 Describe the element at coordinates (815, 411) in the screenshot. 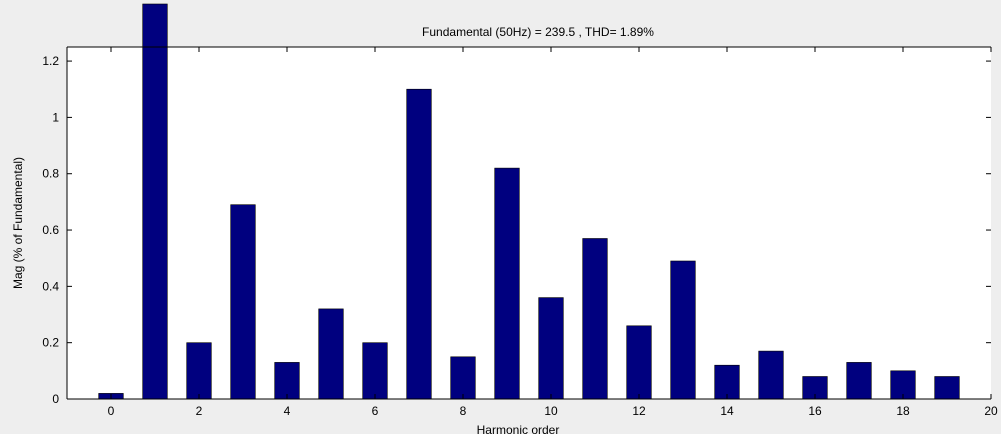

I see `x-tick-label: 16` at that location.